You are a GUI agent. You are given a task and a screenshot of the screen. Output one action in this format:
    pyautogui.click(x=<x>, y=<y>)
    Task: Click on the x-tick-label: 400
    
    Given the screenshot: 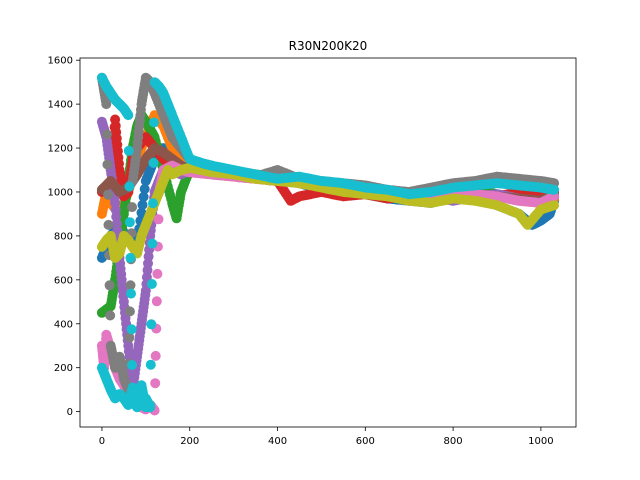 What is the action you would take?
    pyautogui.click(x=277, y=441)
    